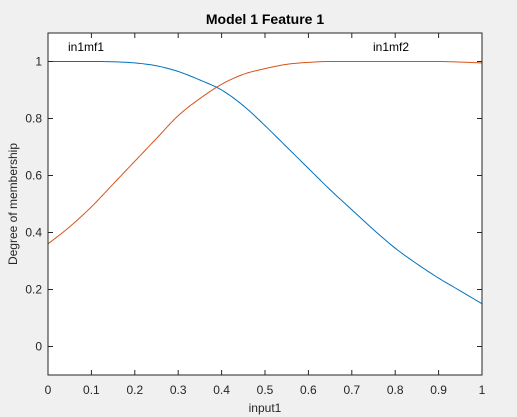 The height and width of the screenshot is (417, 517). Describe the element at coordinates (482, 390) in the screenshot. I see `x-tick-label: 1` at that location.